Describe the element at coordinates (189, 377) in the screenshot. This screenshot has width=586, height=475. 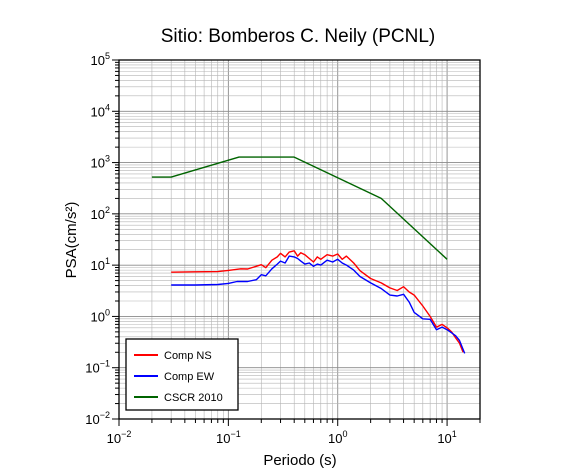
I see `legend-entry-label: Comp EW` at that location.